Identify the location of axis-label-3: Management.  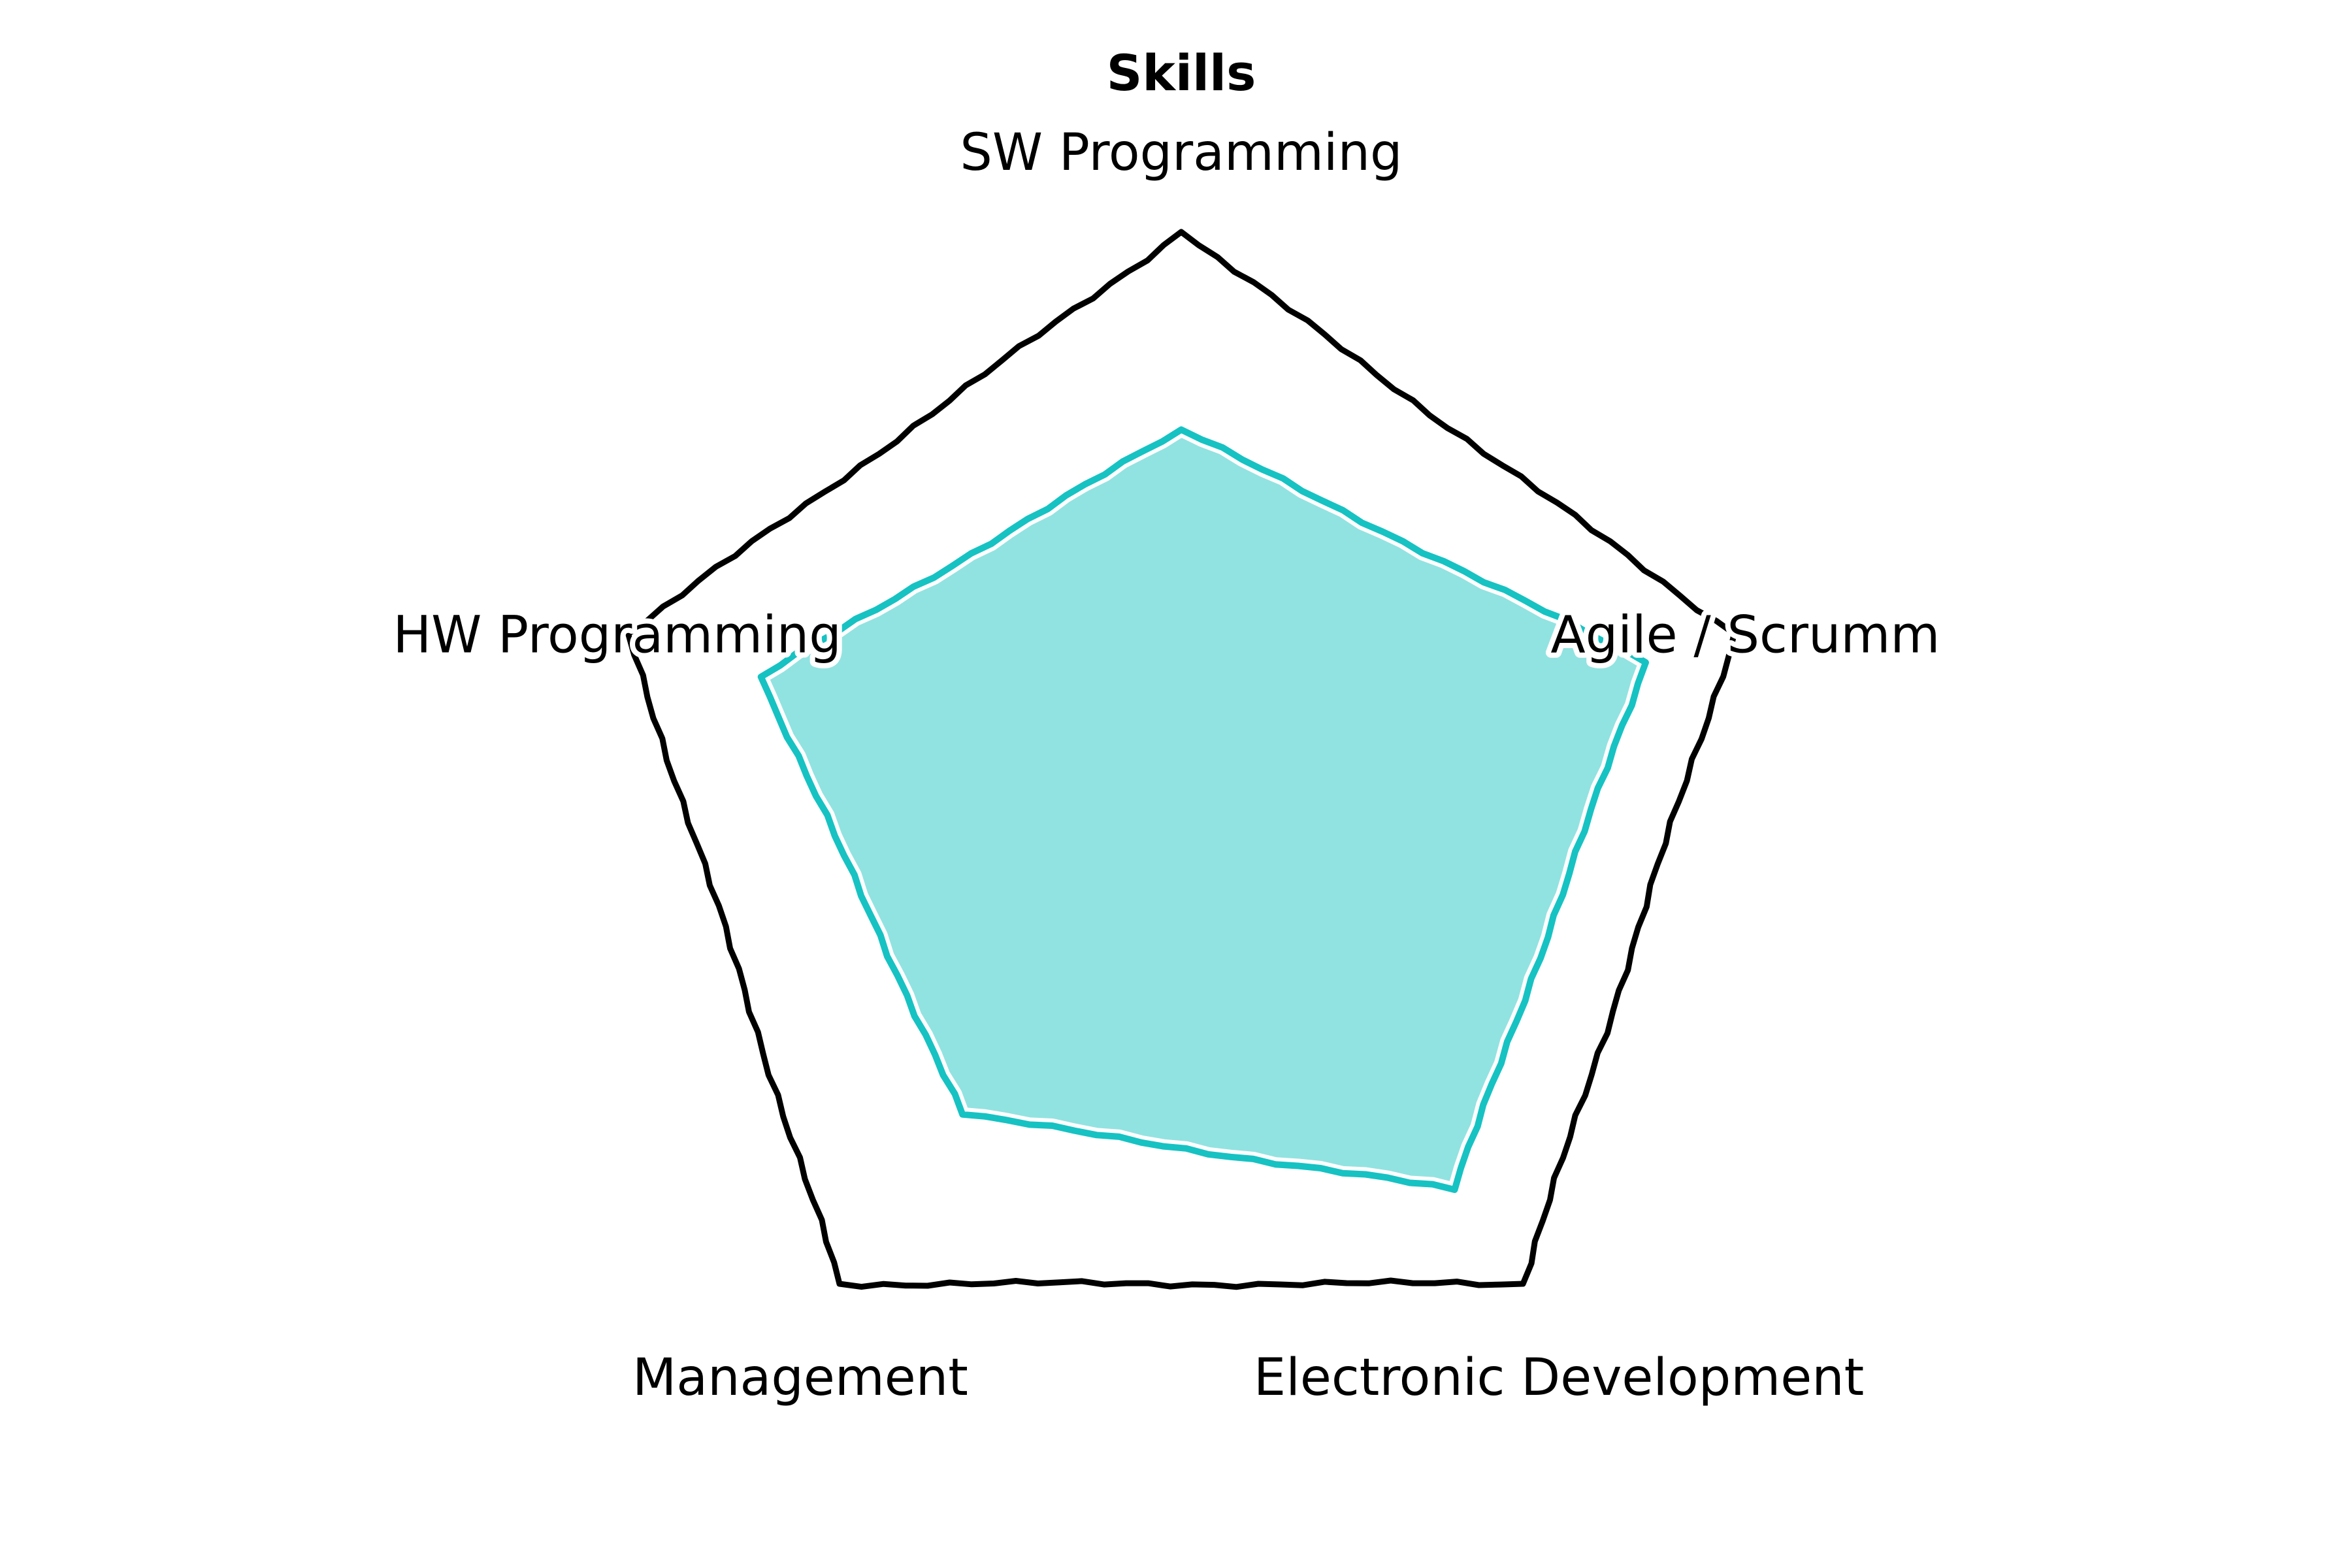
(800, 1377).